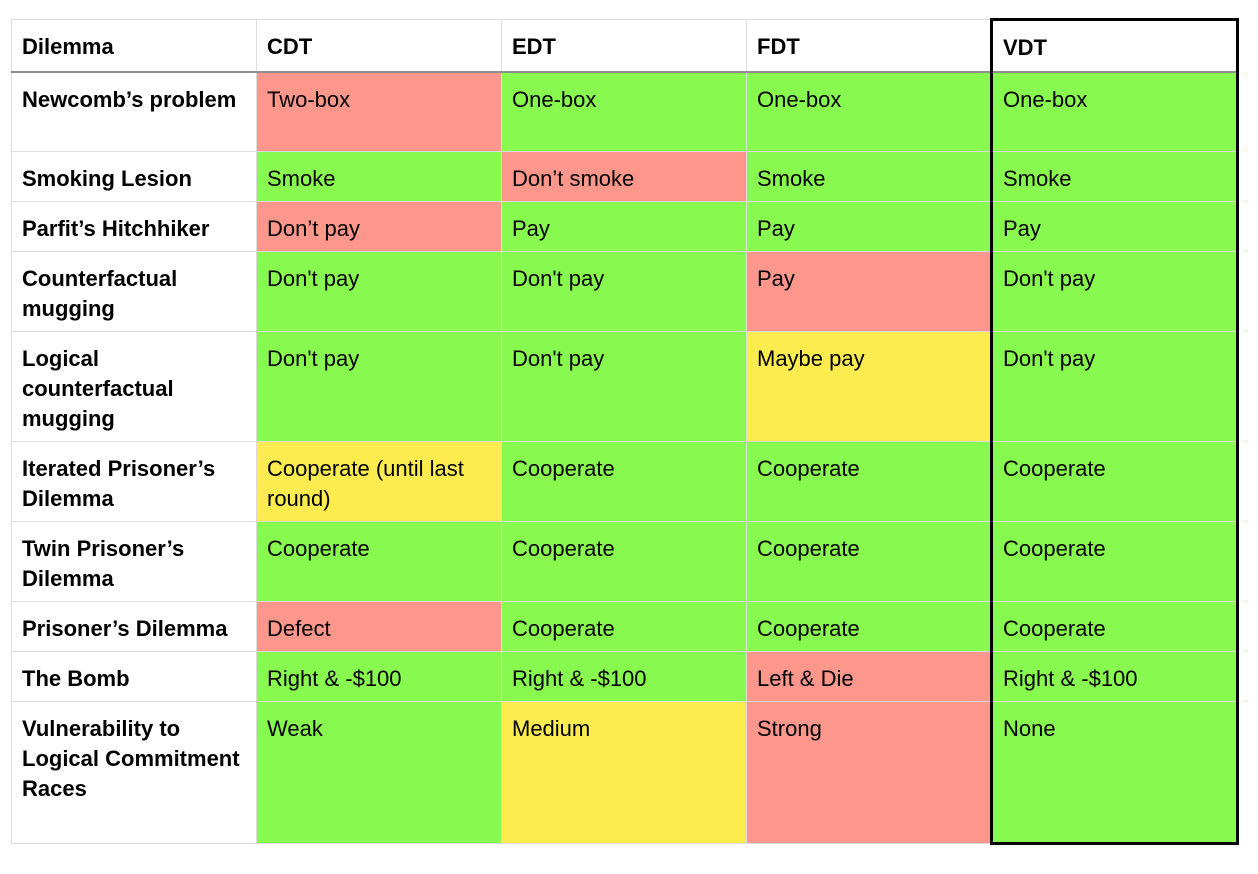 Image resolution: width=1258 pixels, height=874 pixels. What do you see at coordinates (1114, 676) in the screenshot?
I see `vdt-answer-cell: Right & -$100` at bounding box center [1114, 676].